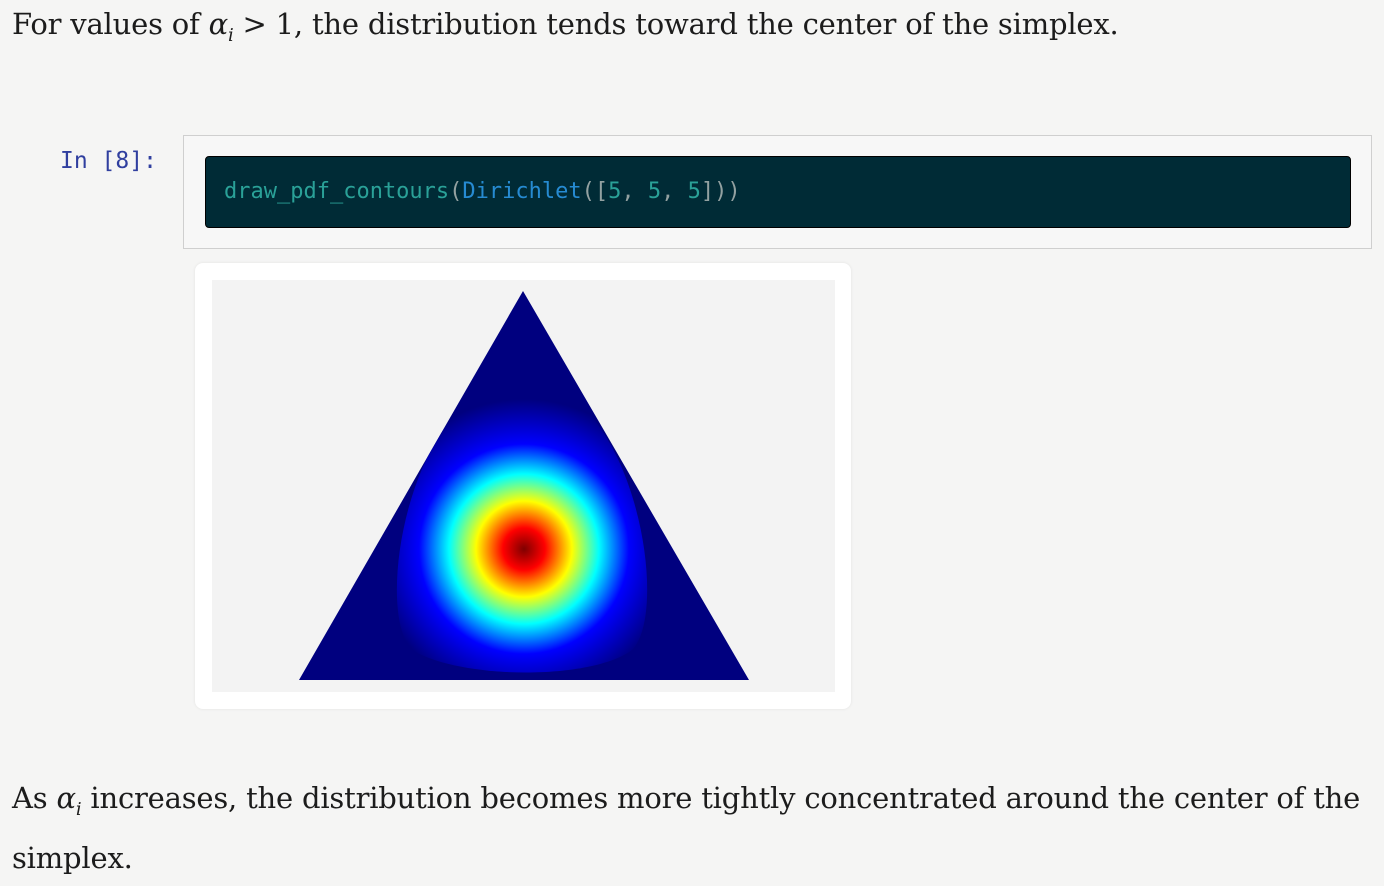 This screenshot has width=1384, height=886. Describe the element at coordinates (694, 191) in the screenshot. I see `code-alpha-3: 5` at that location.